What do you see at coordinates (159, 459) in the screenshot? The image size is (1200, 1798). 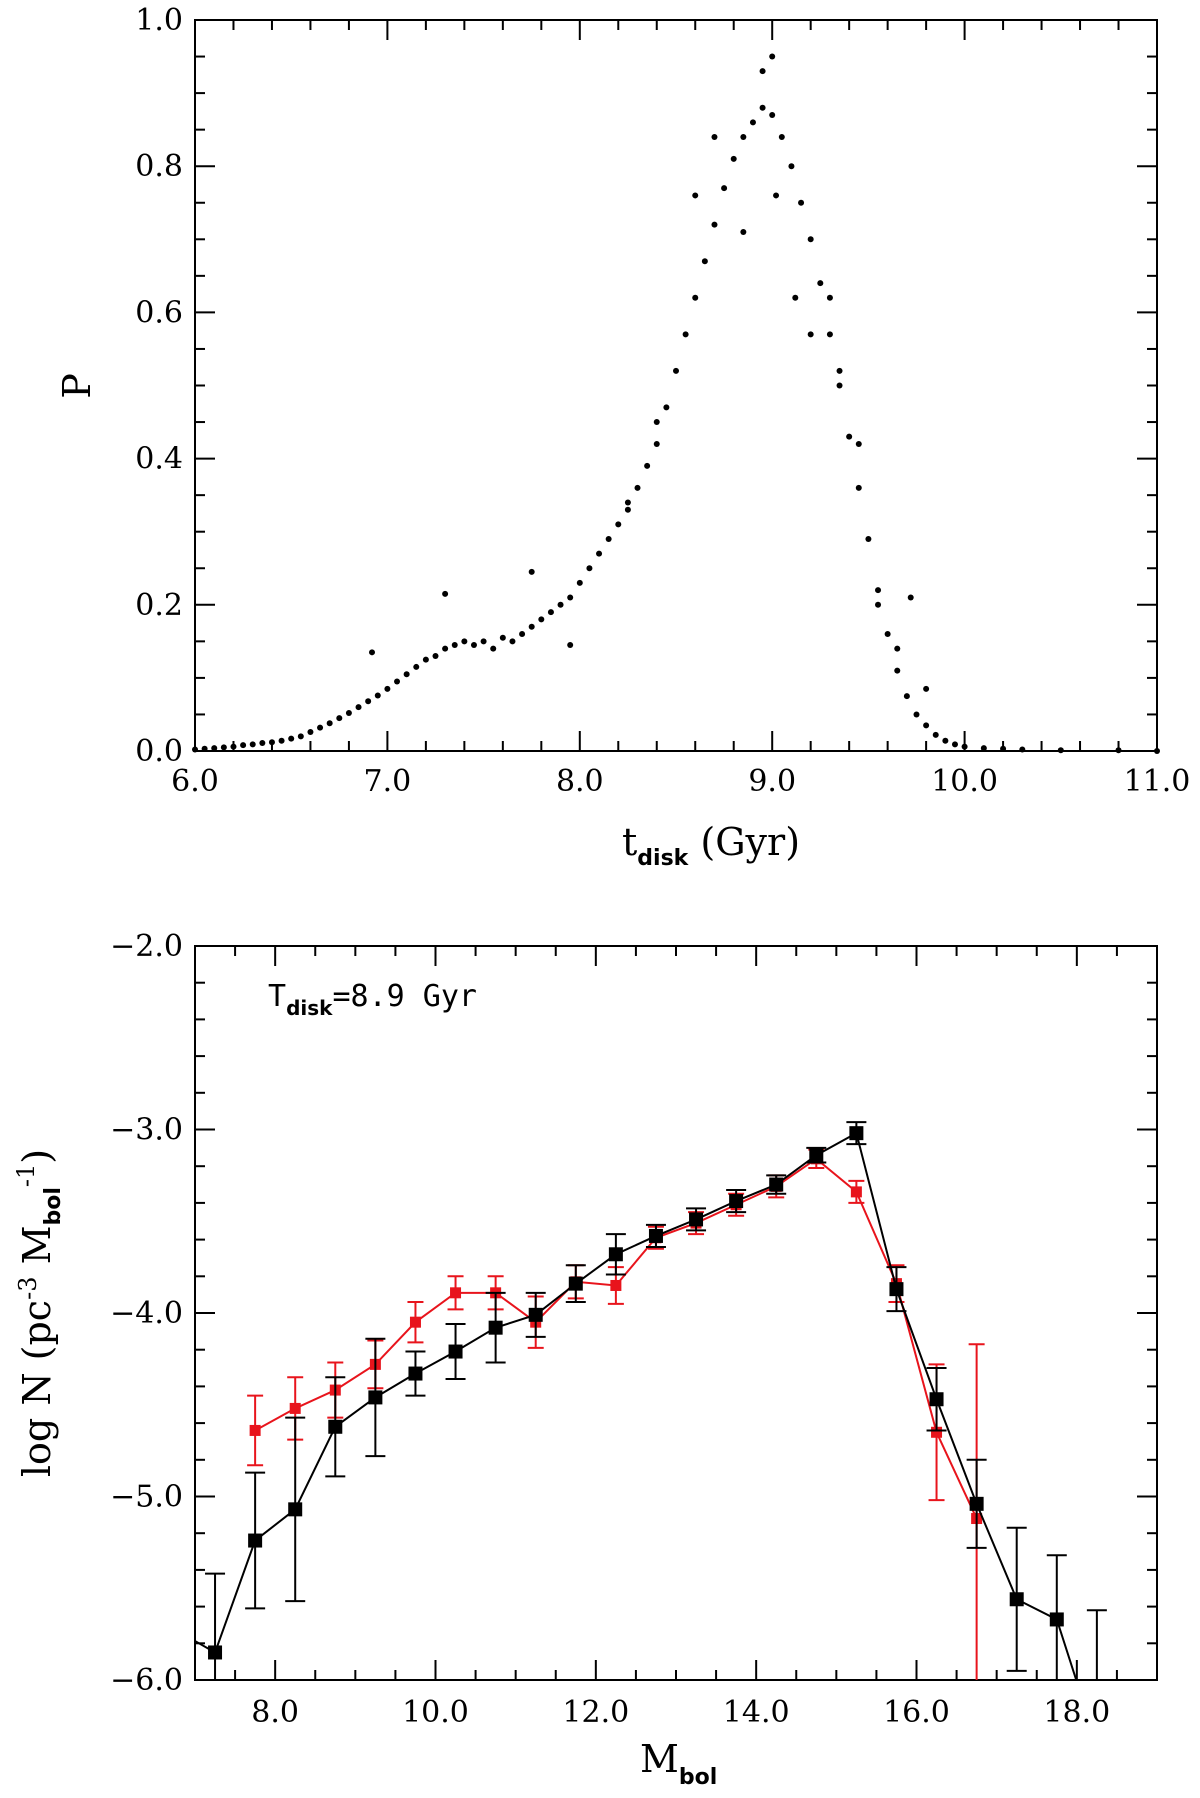 I see `top-y-tick-label: 0.4` at bounding box center [159, 459].